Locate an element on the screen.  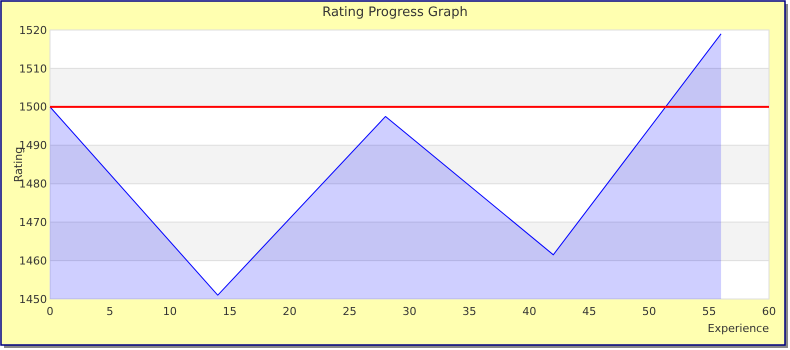
x-tick-label: 20 is located at coordinates (289, 311).